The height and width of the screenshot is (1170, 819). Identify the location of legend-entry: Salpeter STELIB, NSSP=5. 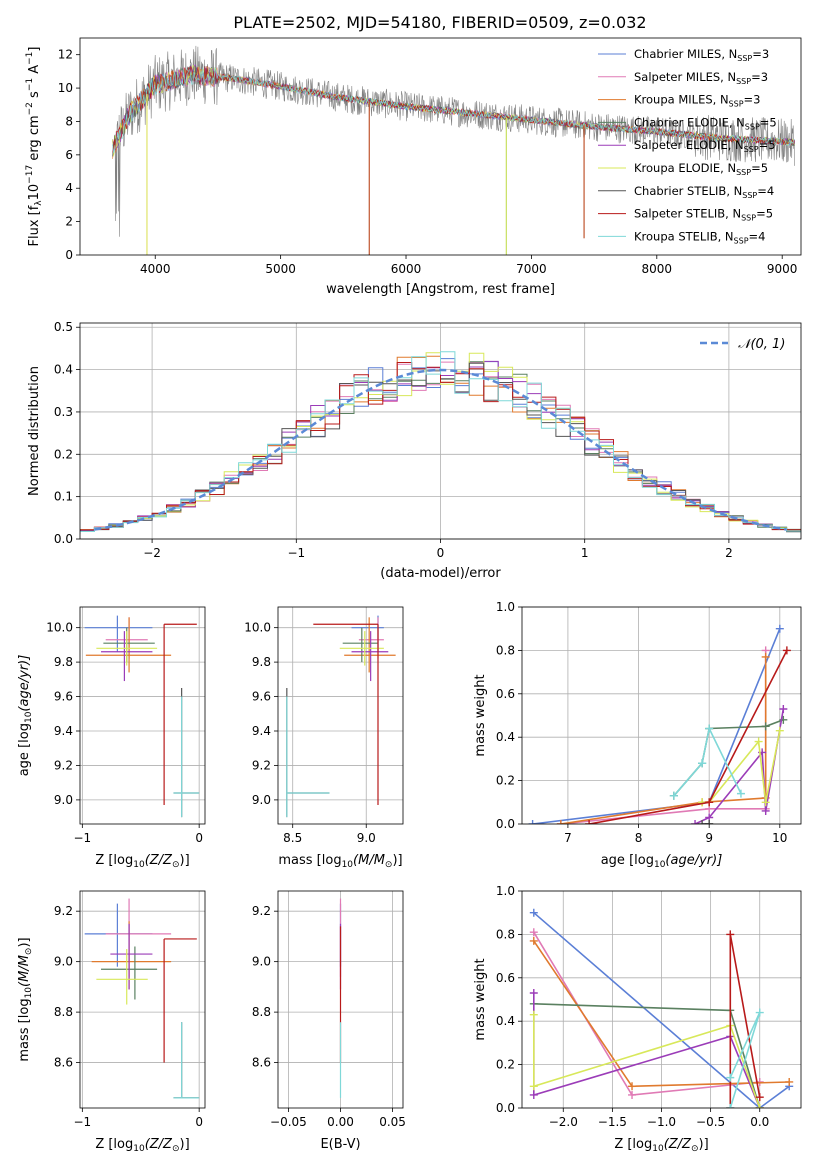
(703, 215).